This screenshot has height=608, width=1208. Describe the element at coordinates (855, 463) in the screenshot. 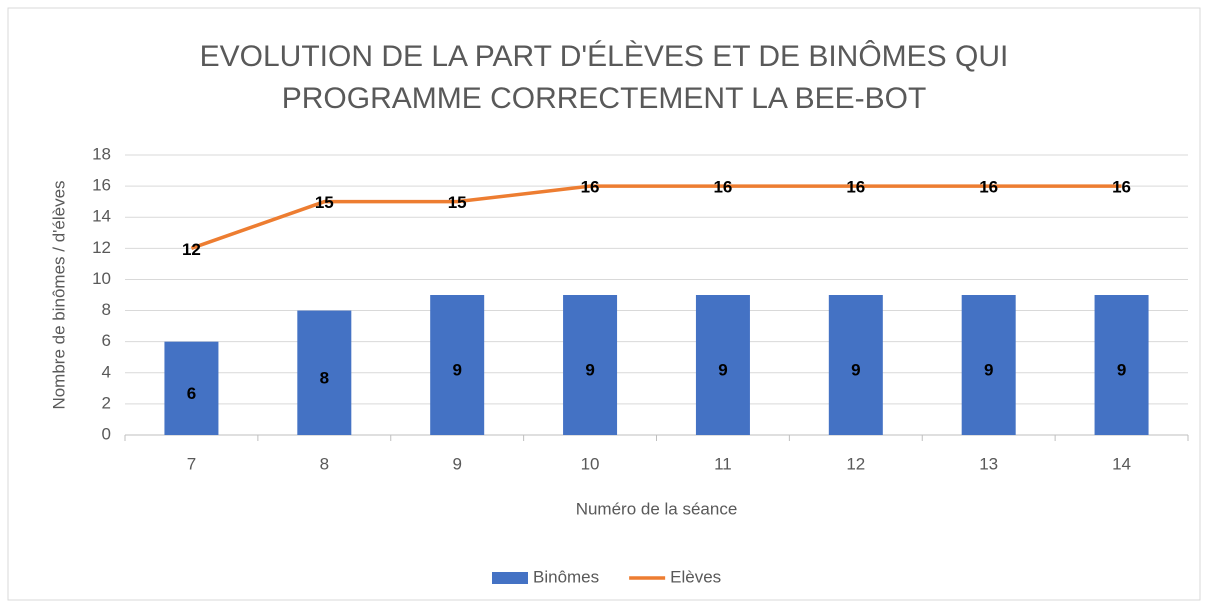

I see `x-tick-label: 12` at that location.